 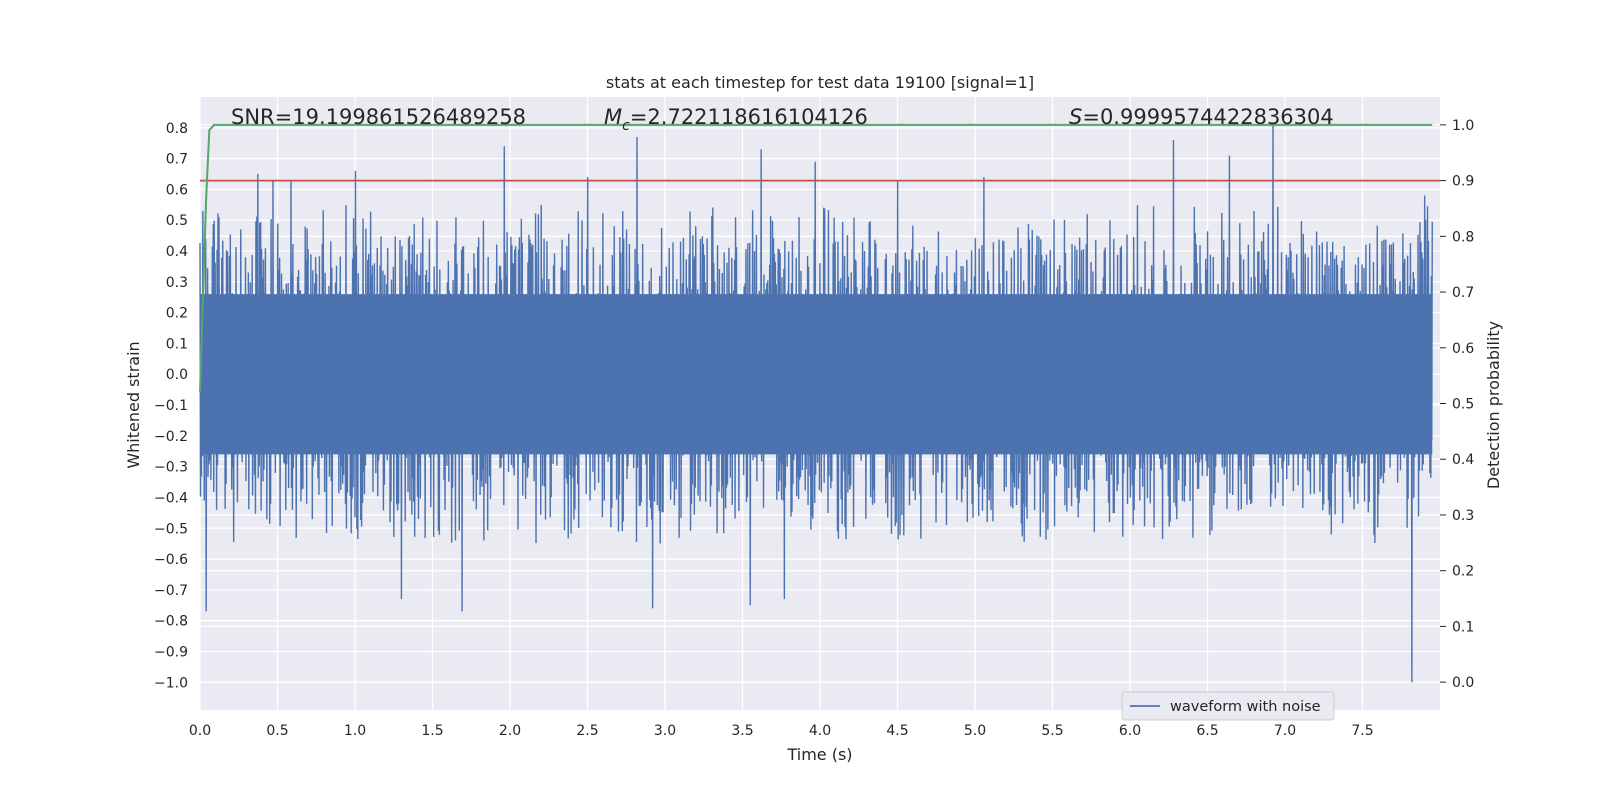 I want to click on legend: waveform with noise, so click(x=1228, y=706).